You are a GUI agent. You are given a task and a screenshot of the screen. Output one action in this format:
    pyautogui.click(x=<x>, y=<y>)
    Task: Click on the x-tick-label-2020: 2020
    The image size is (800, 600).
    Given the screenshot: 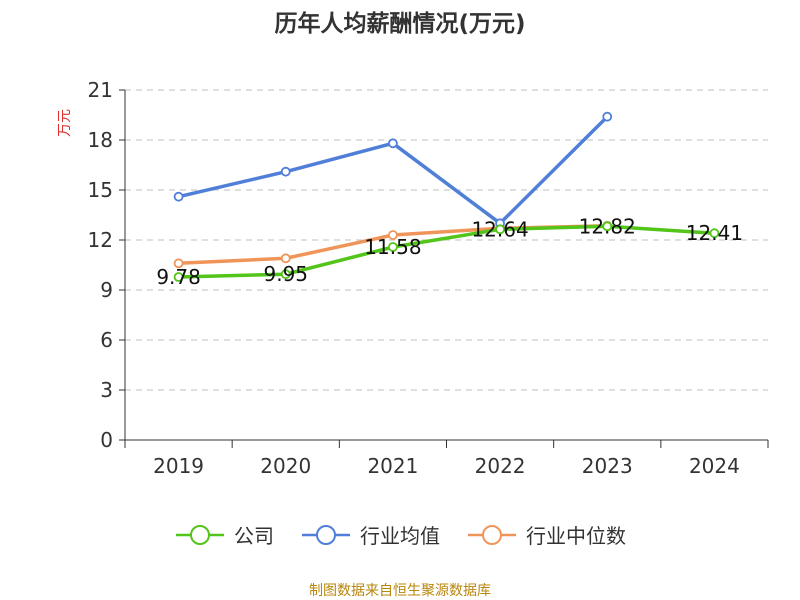 What is the action you would take?
    pyautogui.click(x=285, y=466)
    